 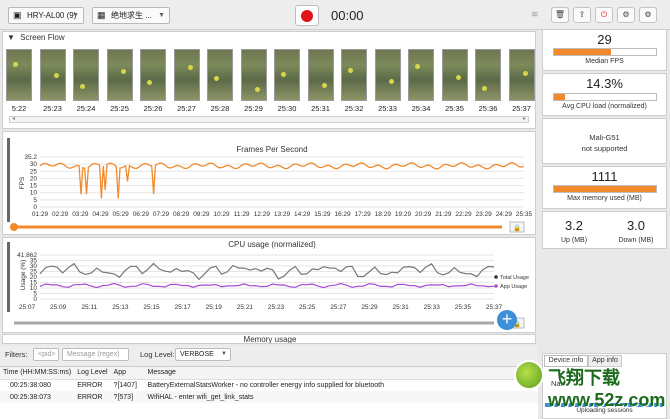 What do you see at coordinates (35, 200) in the screenshot?
I see `fps-y-tick: 5` at bounding box center [35, 200].